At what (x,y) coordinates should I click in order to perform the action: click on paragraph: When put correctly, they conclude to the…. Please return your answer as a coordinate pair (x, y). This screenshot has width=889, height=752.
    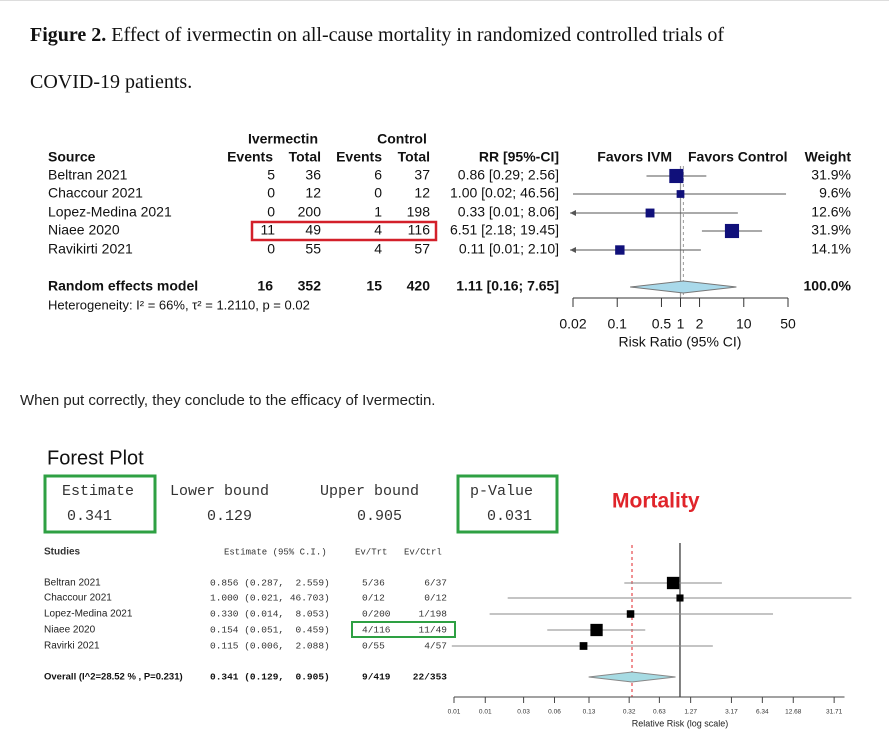
    Looking at the image, I should click on (228, 400).